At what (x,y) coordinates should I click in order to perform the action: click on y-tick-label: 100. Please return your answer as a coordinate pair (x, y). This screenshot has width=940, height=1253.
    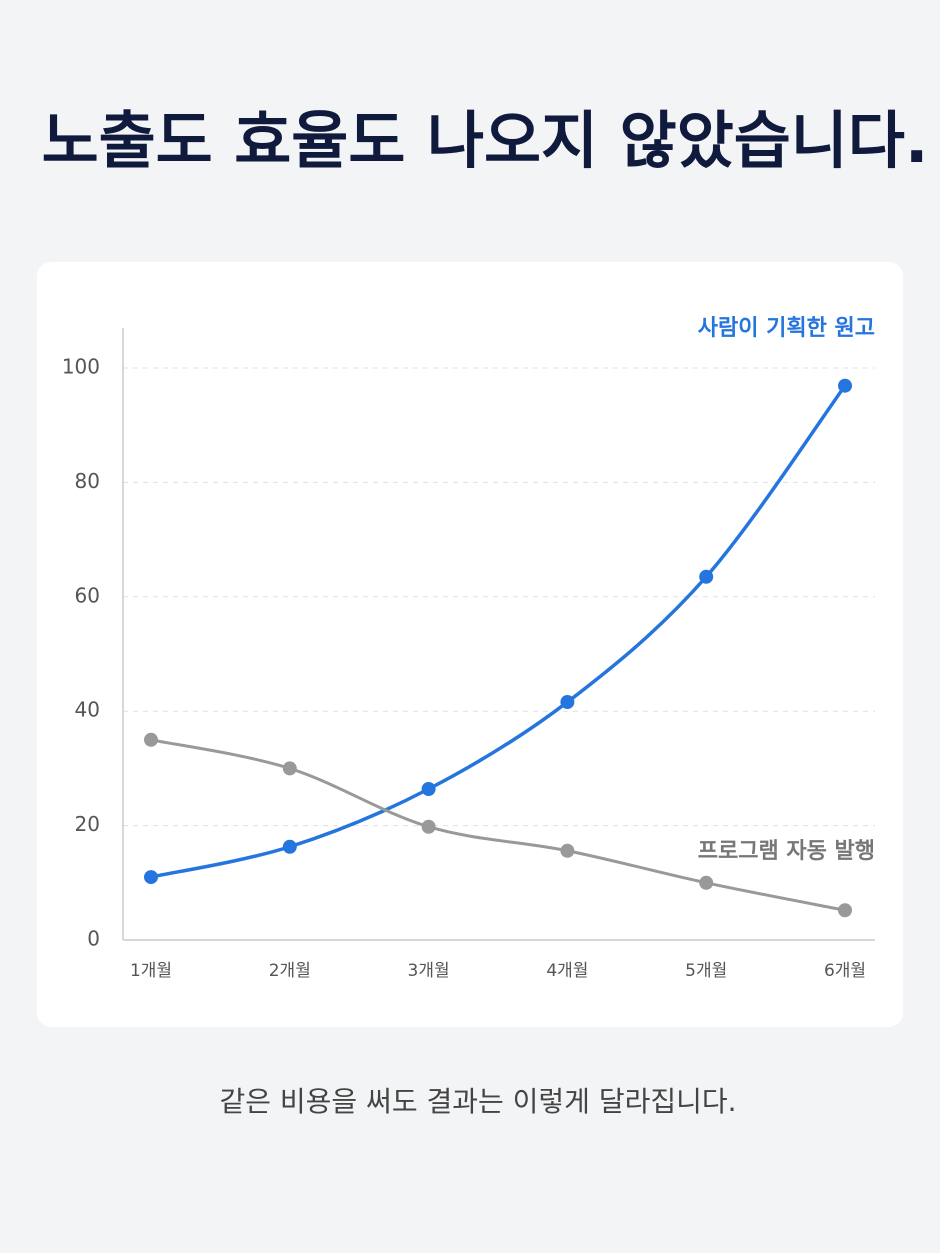
    Looking at the image, I should click on (81, 367).